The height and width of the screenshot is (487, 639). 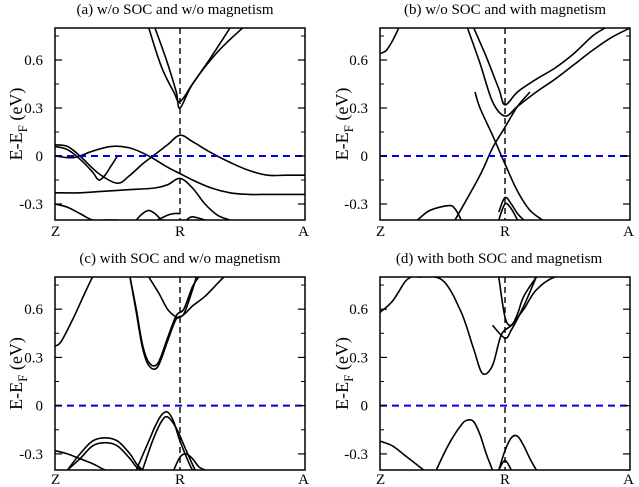 I want to click on band-lines, so click(x=140, y=373).